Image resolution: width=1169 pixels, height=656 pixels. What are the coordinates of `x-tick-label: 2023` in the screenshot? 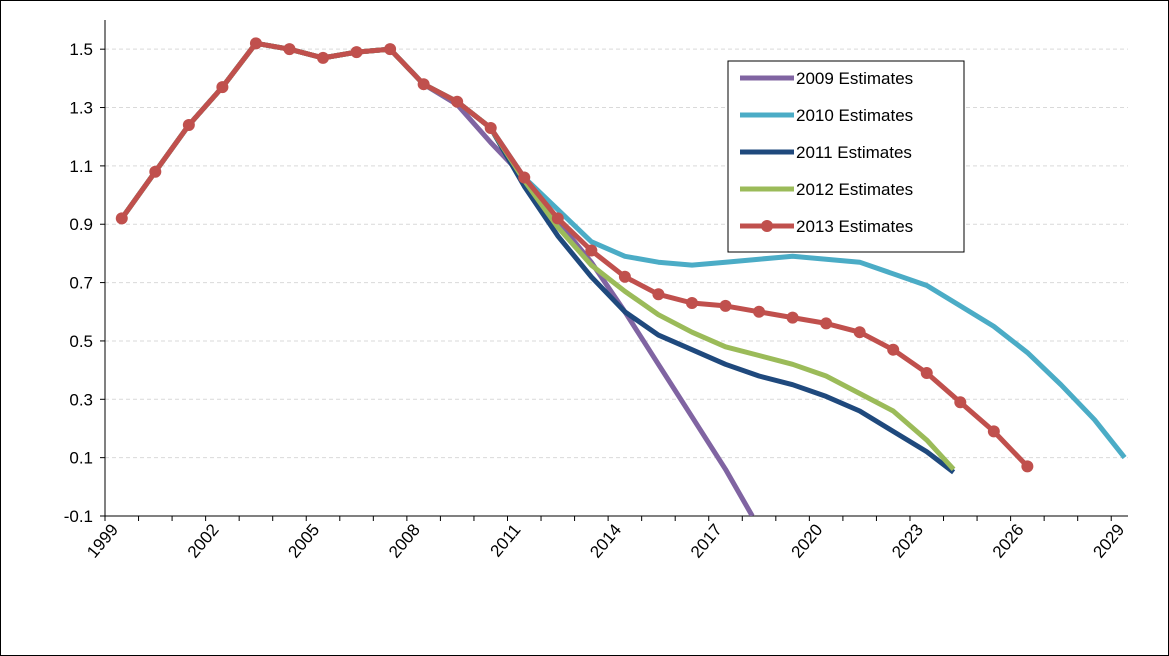 It's located at (907, 540).